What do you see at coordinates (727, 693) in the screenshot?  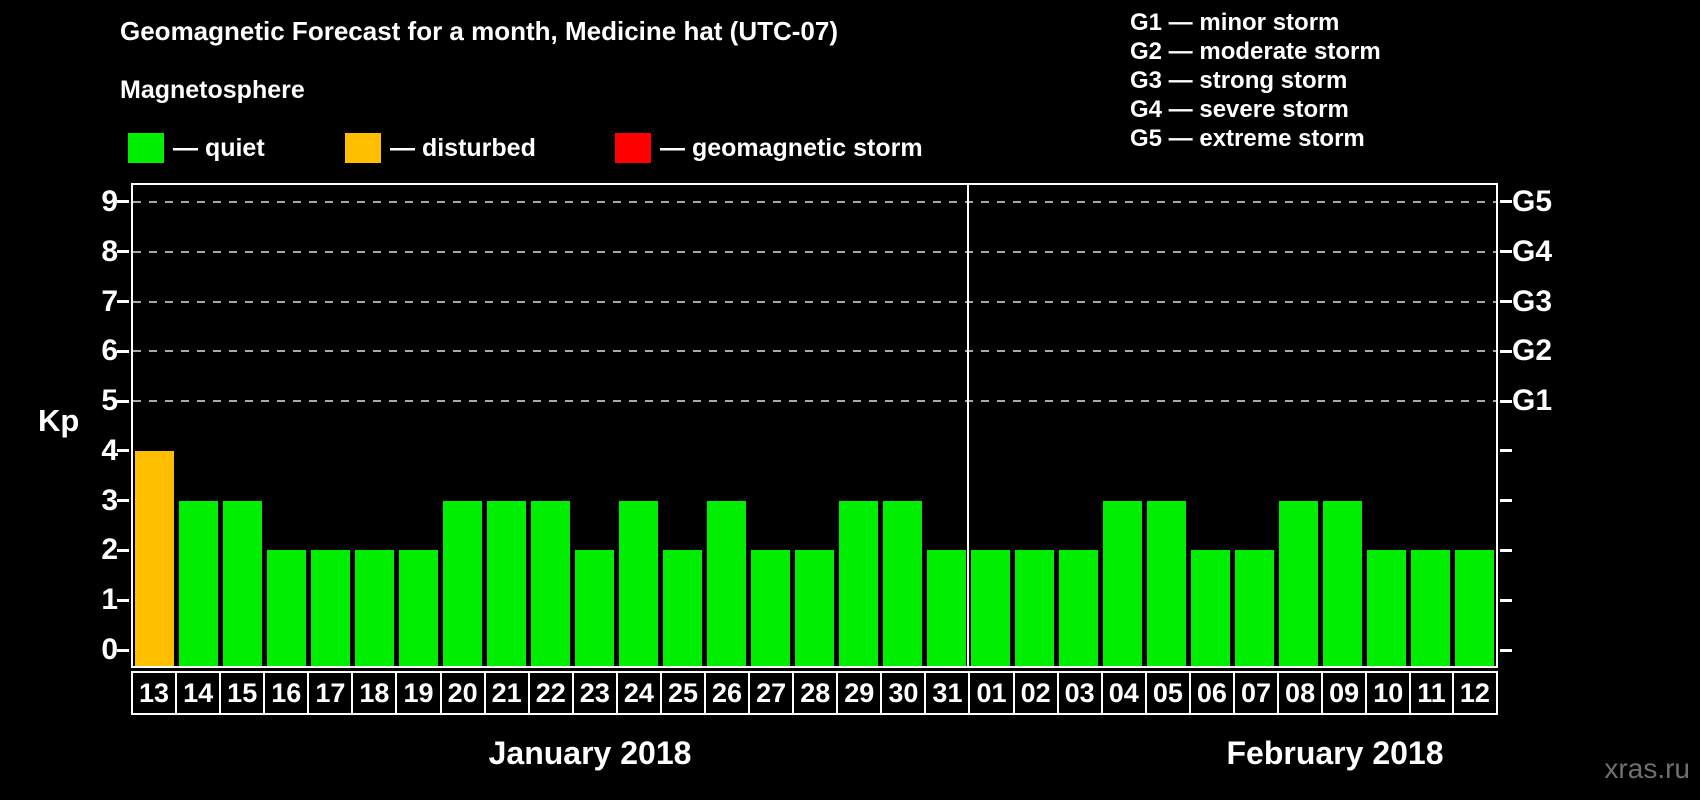 I see `day-cell-26-january: 26` at bounding box center [727, 693].